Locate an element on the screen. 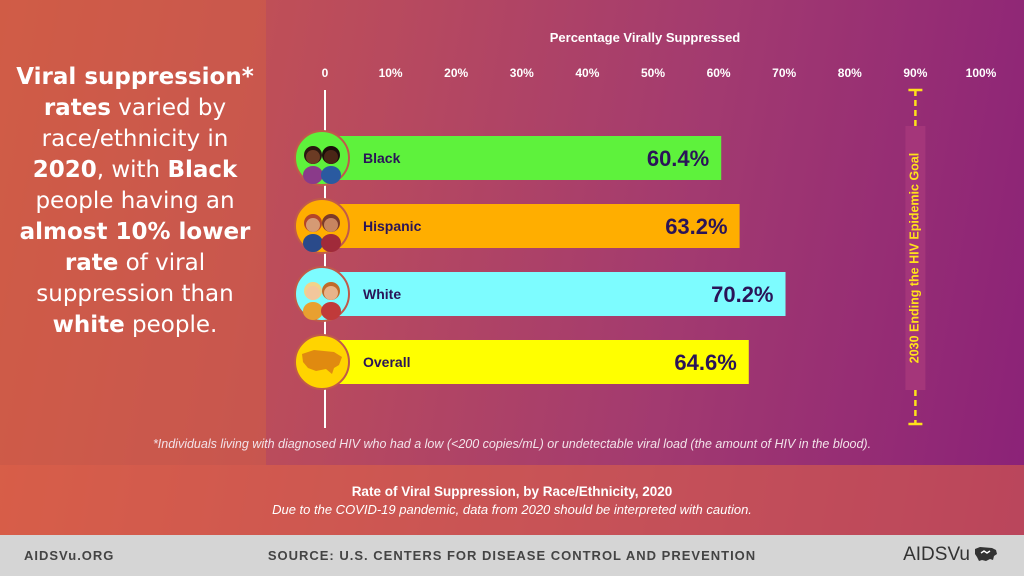 Image resolution: width=1024 pixels, height=576 pixels. bar-black is located at coordinates (523, 158).